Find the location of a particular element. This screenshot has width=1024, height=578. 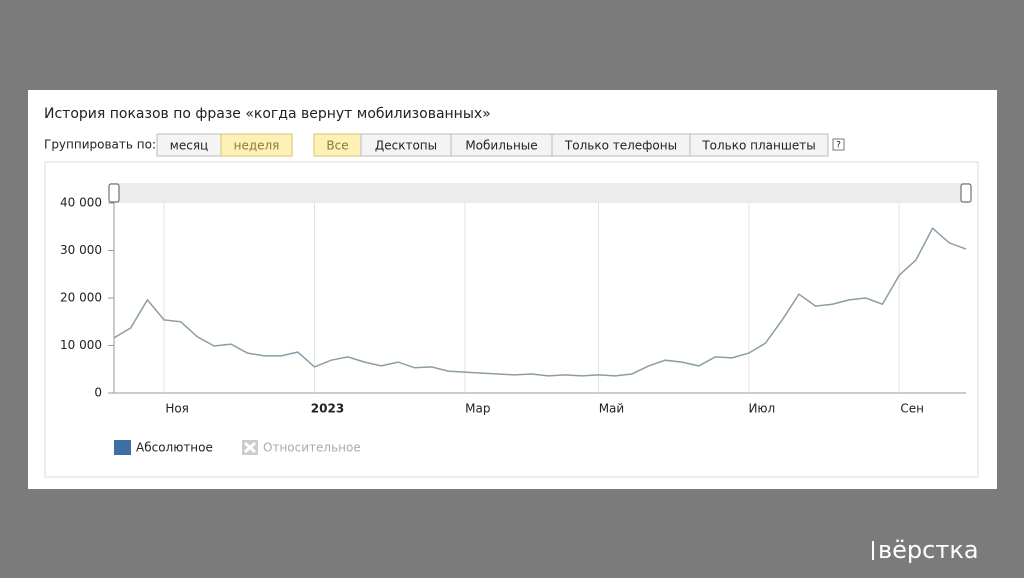

watermark: вёрстка is located at coordinates (928, 550).